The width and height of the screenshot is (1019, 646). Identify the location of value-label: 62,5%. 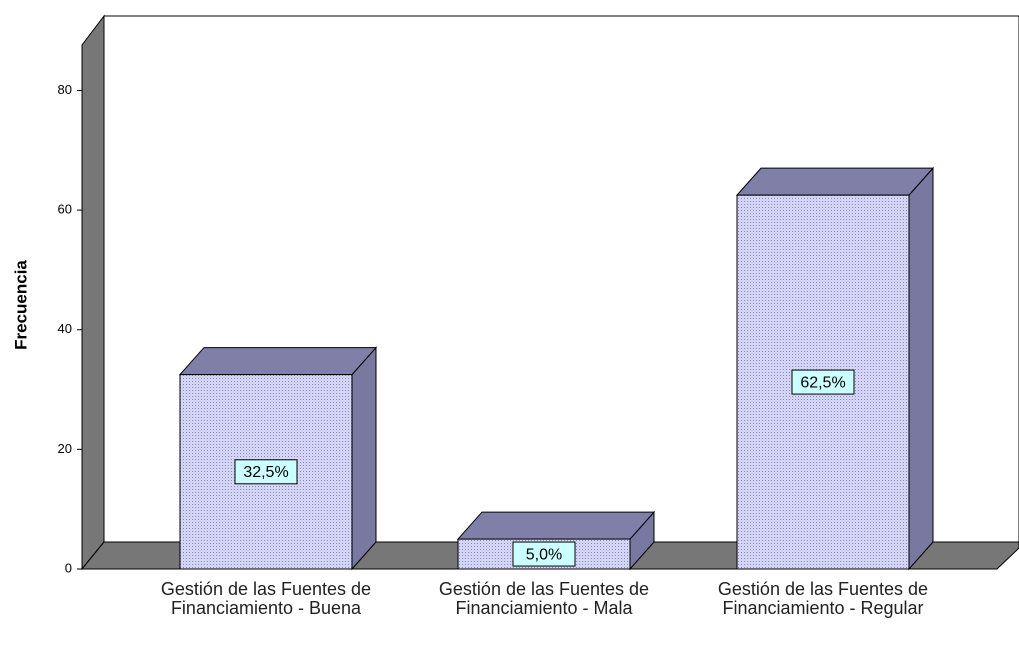
(822, 382).